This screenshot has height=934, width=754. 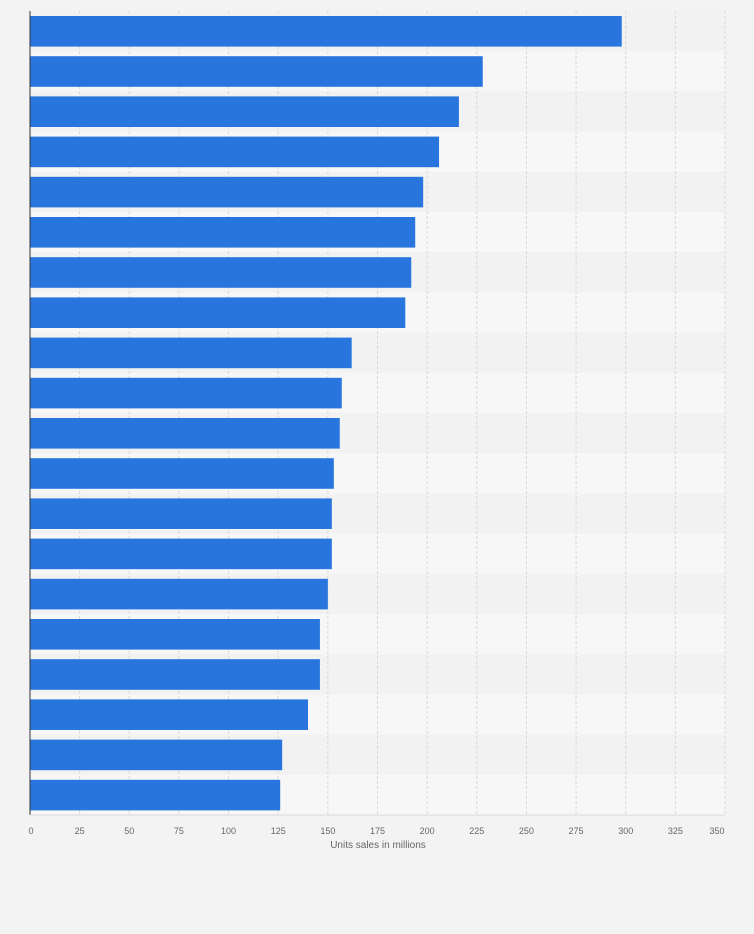 I want to click on x-tick-label: 275, so click(x=576, y=831).